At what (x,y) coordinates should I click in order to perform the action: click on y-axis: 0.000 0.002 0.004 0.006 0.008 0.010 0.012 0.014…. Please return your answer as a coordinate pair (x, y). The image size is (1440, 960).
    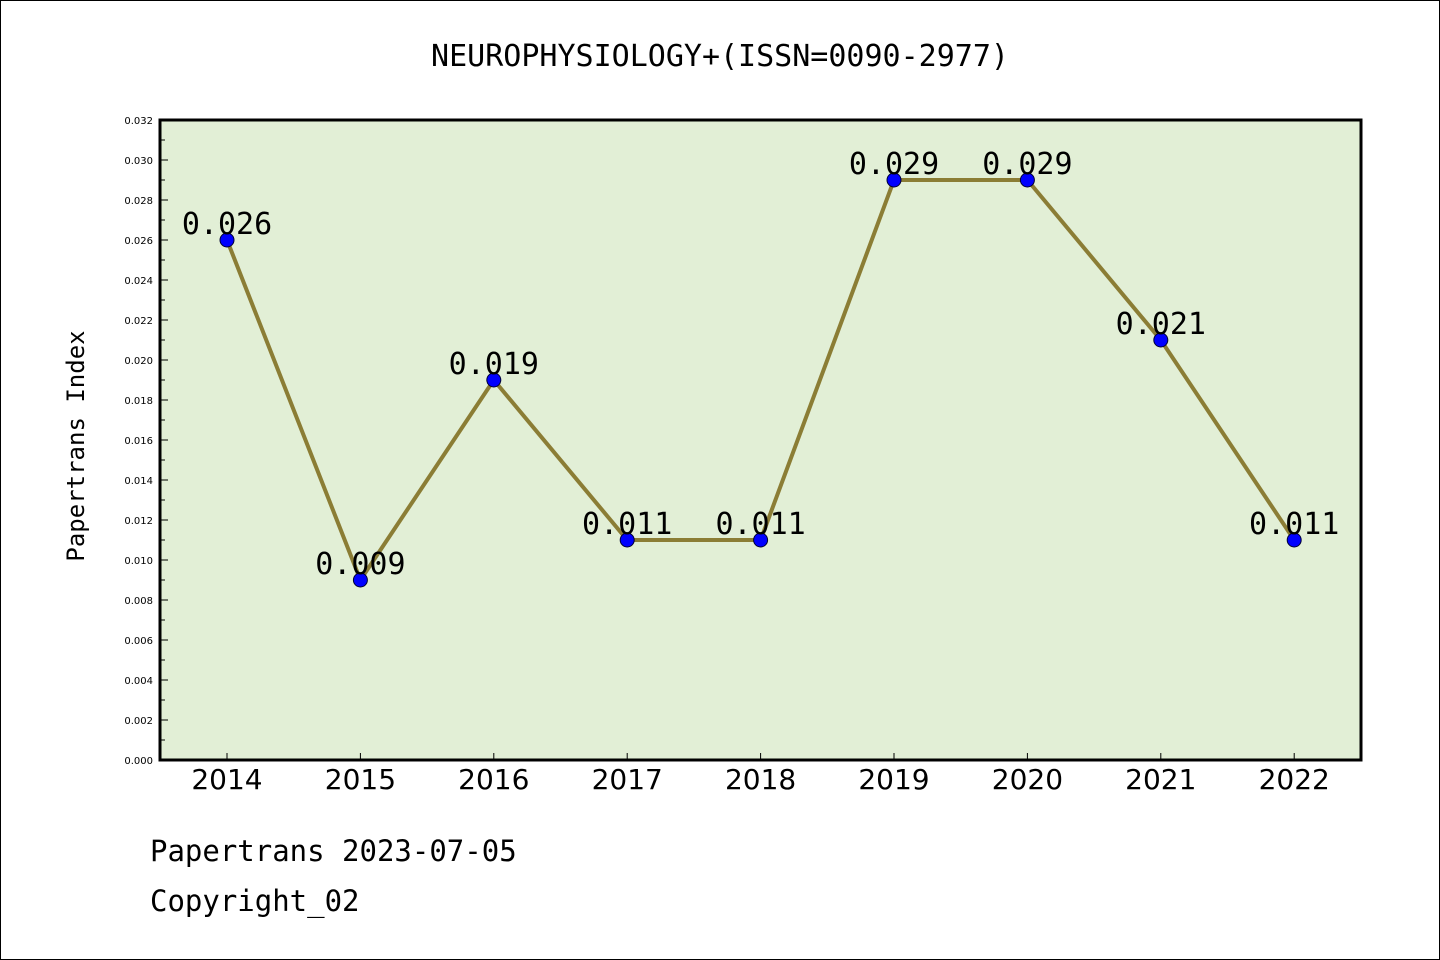
    Looking at the image, I should click on (146, 441).